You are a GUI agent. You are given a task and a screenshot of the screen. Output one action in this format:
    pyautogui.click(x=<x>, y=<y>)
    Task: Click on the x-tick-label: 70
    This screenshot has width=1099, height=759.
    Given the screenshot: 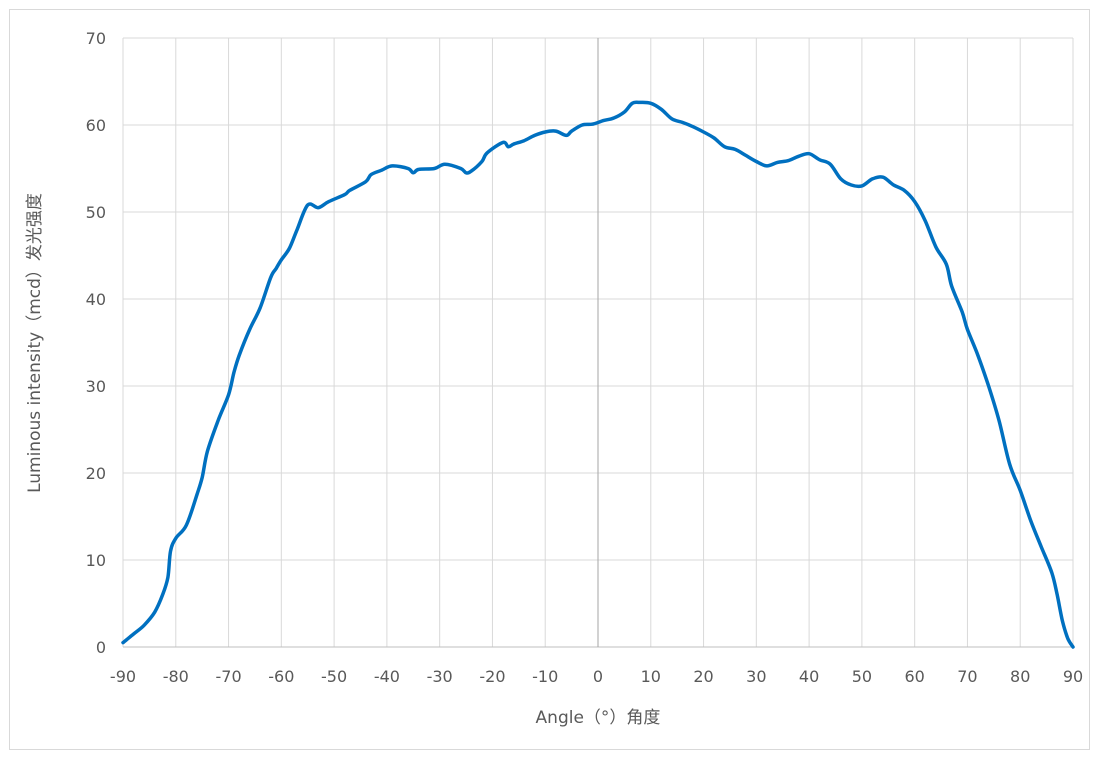 What is the action you would take?
    pyautogui.click(x=967, y=676)
    